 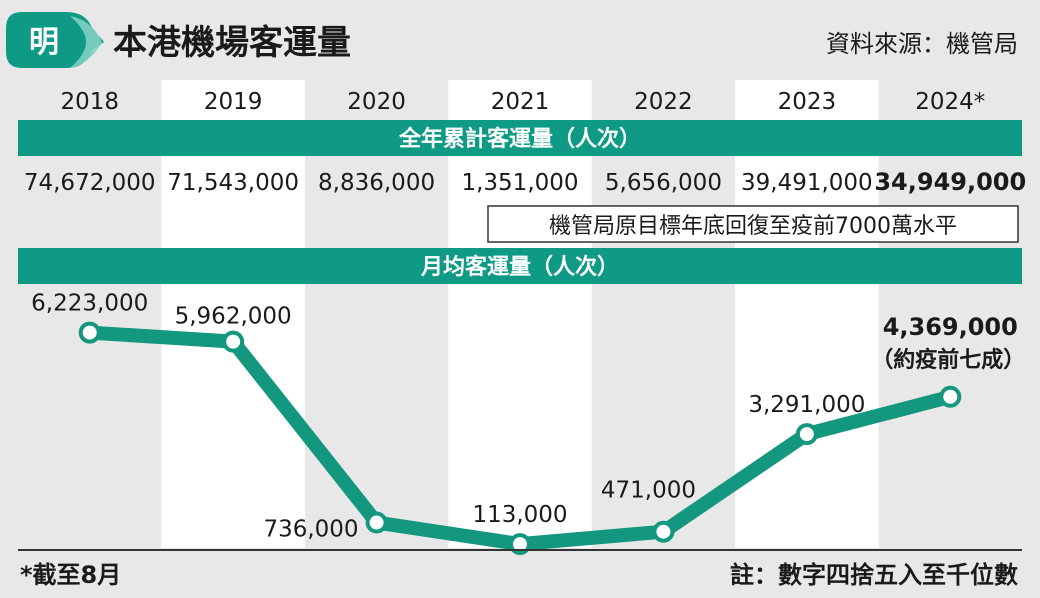 What do you see at coordinates (232, 43) in the screenshot?
I see `chart-title: 本港機場客運量` at bounding box center [232, 43].